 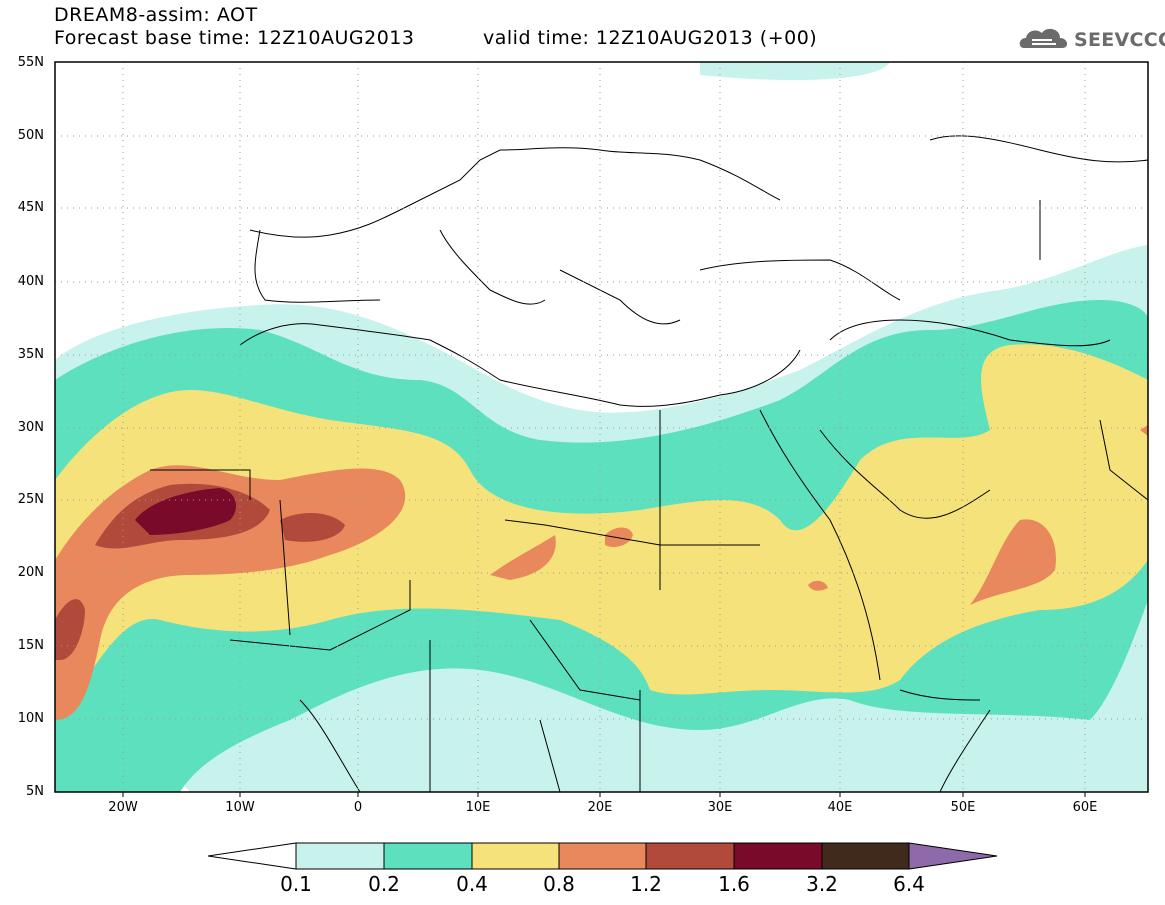 I want to click on colorbar-label: 3.2, so click(x=822, y=884).